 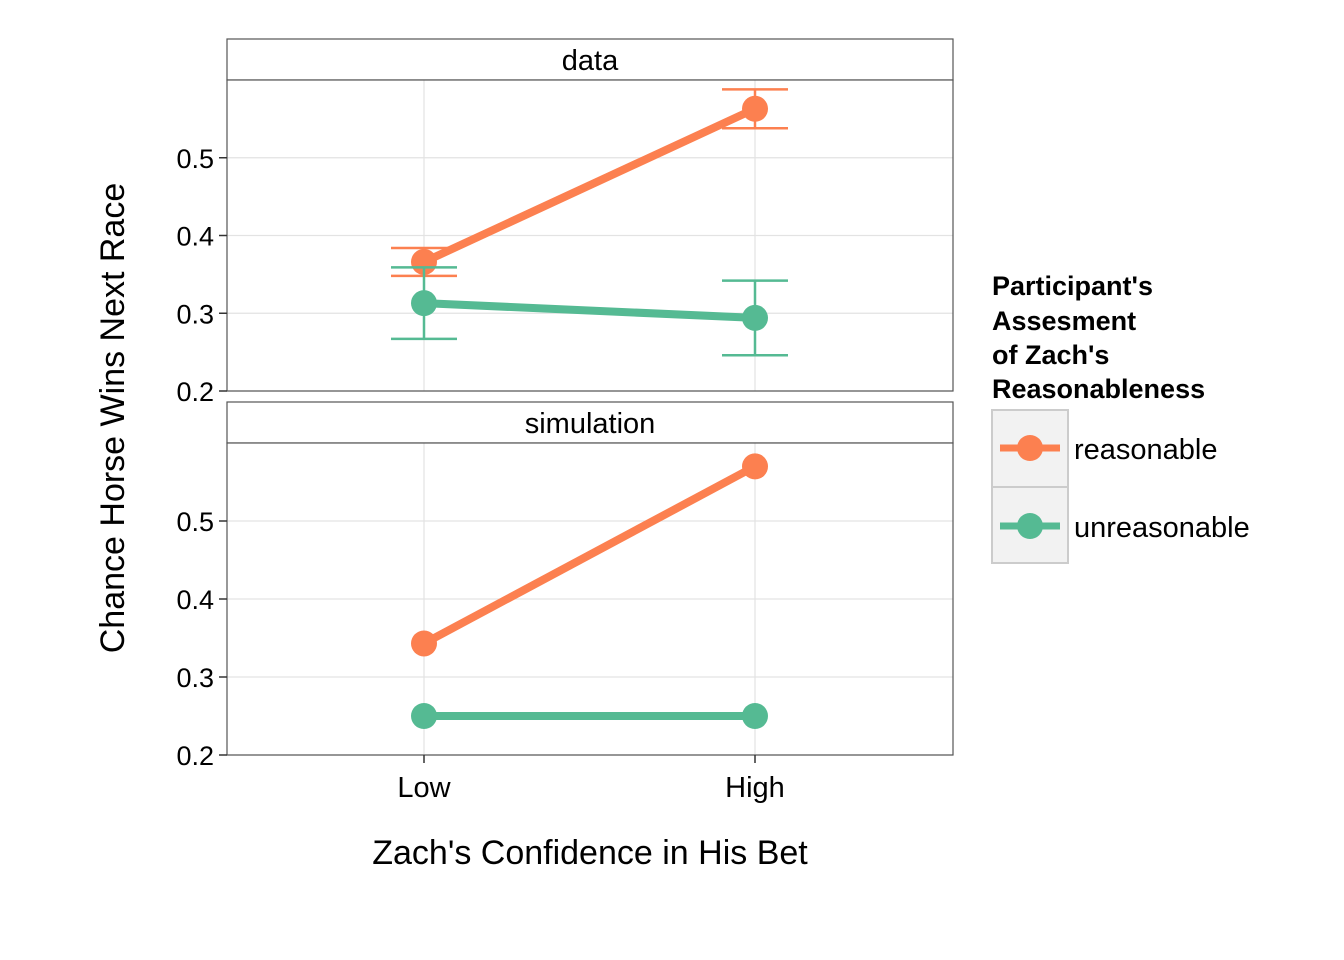 I want to click on legend-key-point-unreasonable, so click(x=1030, y=526).